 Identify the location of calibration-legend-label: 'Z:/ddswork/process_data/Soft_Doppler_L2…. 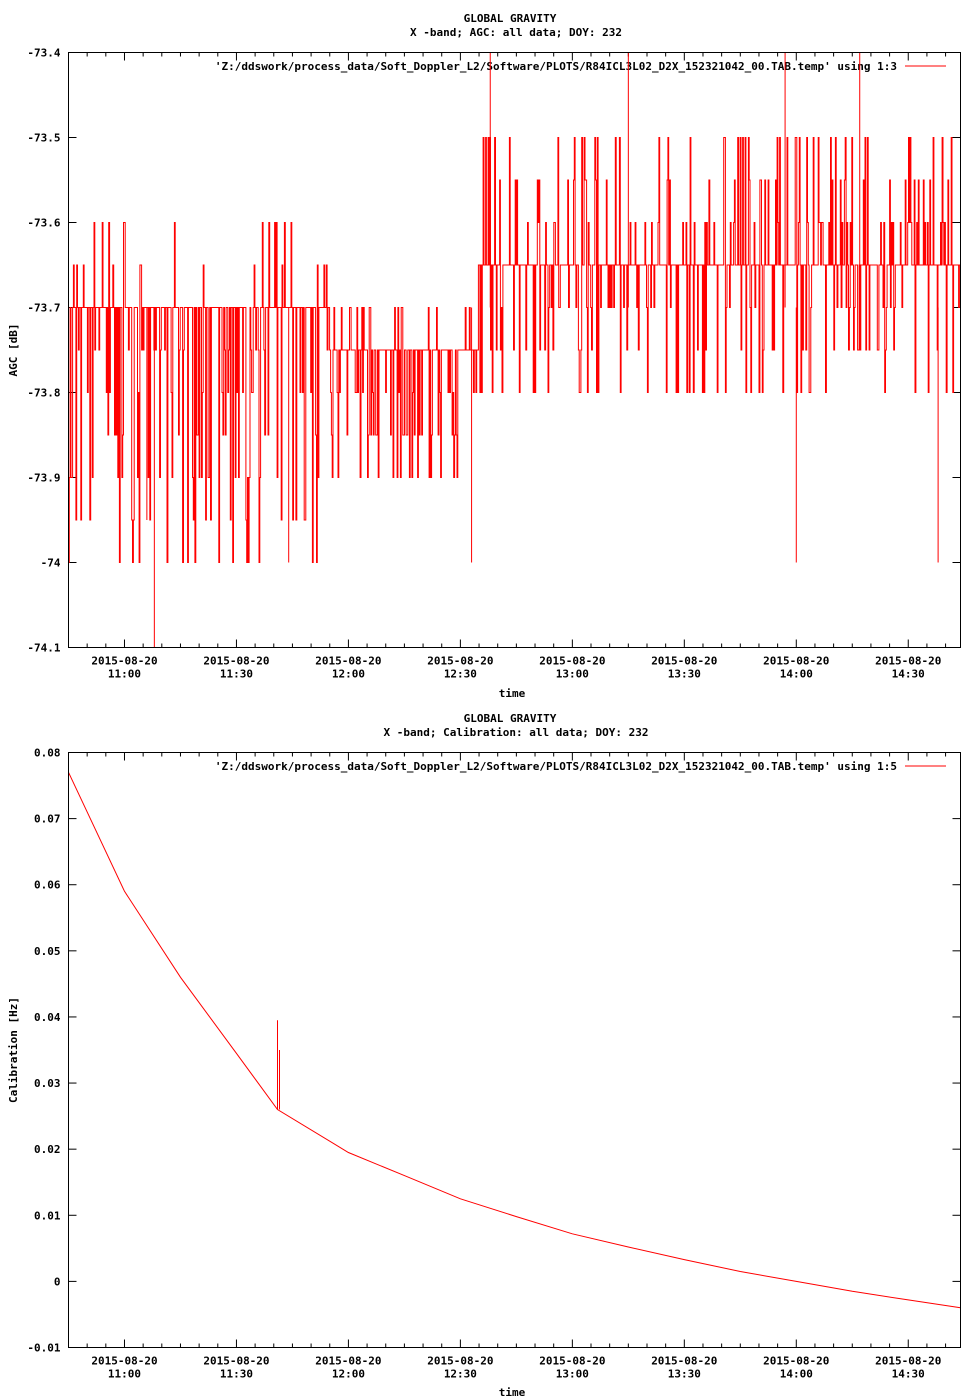
(556, 766).